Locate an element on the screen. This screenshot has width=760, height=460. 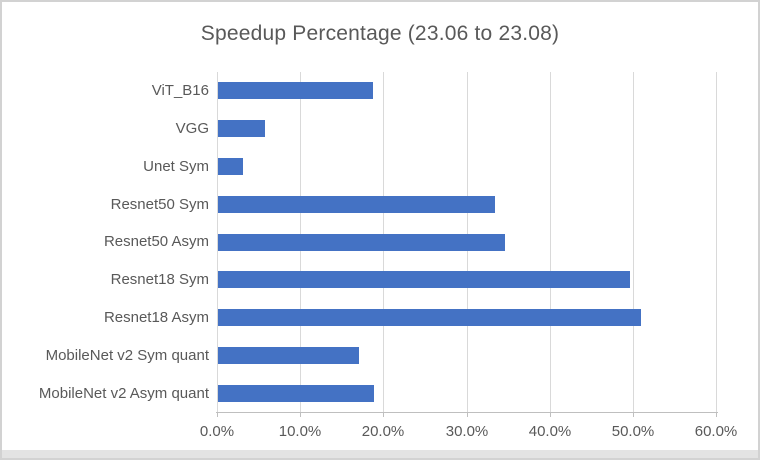
category-label: MobileNet v2 Asym quant is located at coordinates (123, 393).